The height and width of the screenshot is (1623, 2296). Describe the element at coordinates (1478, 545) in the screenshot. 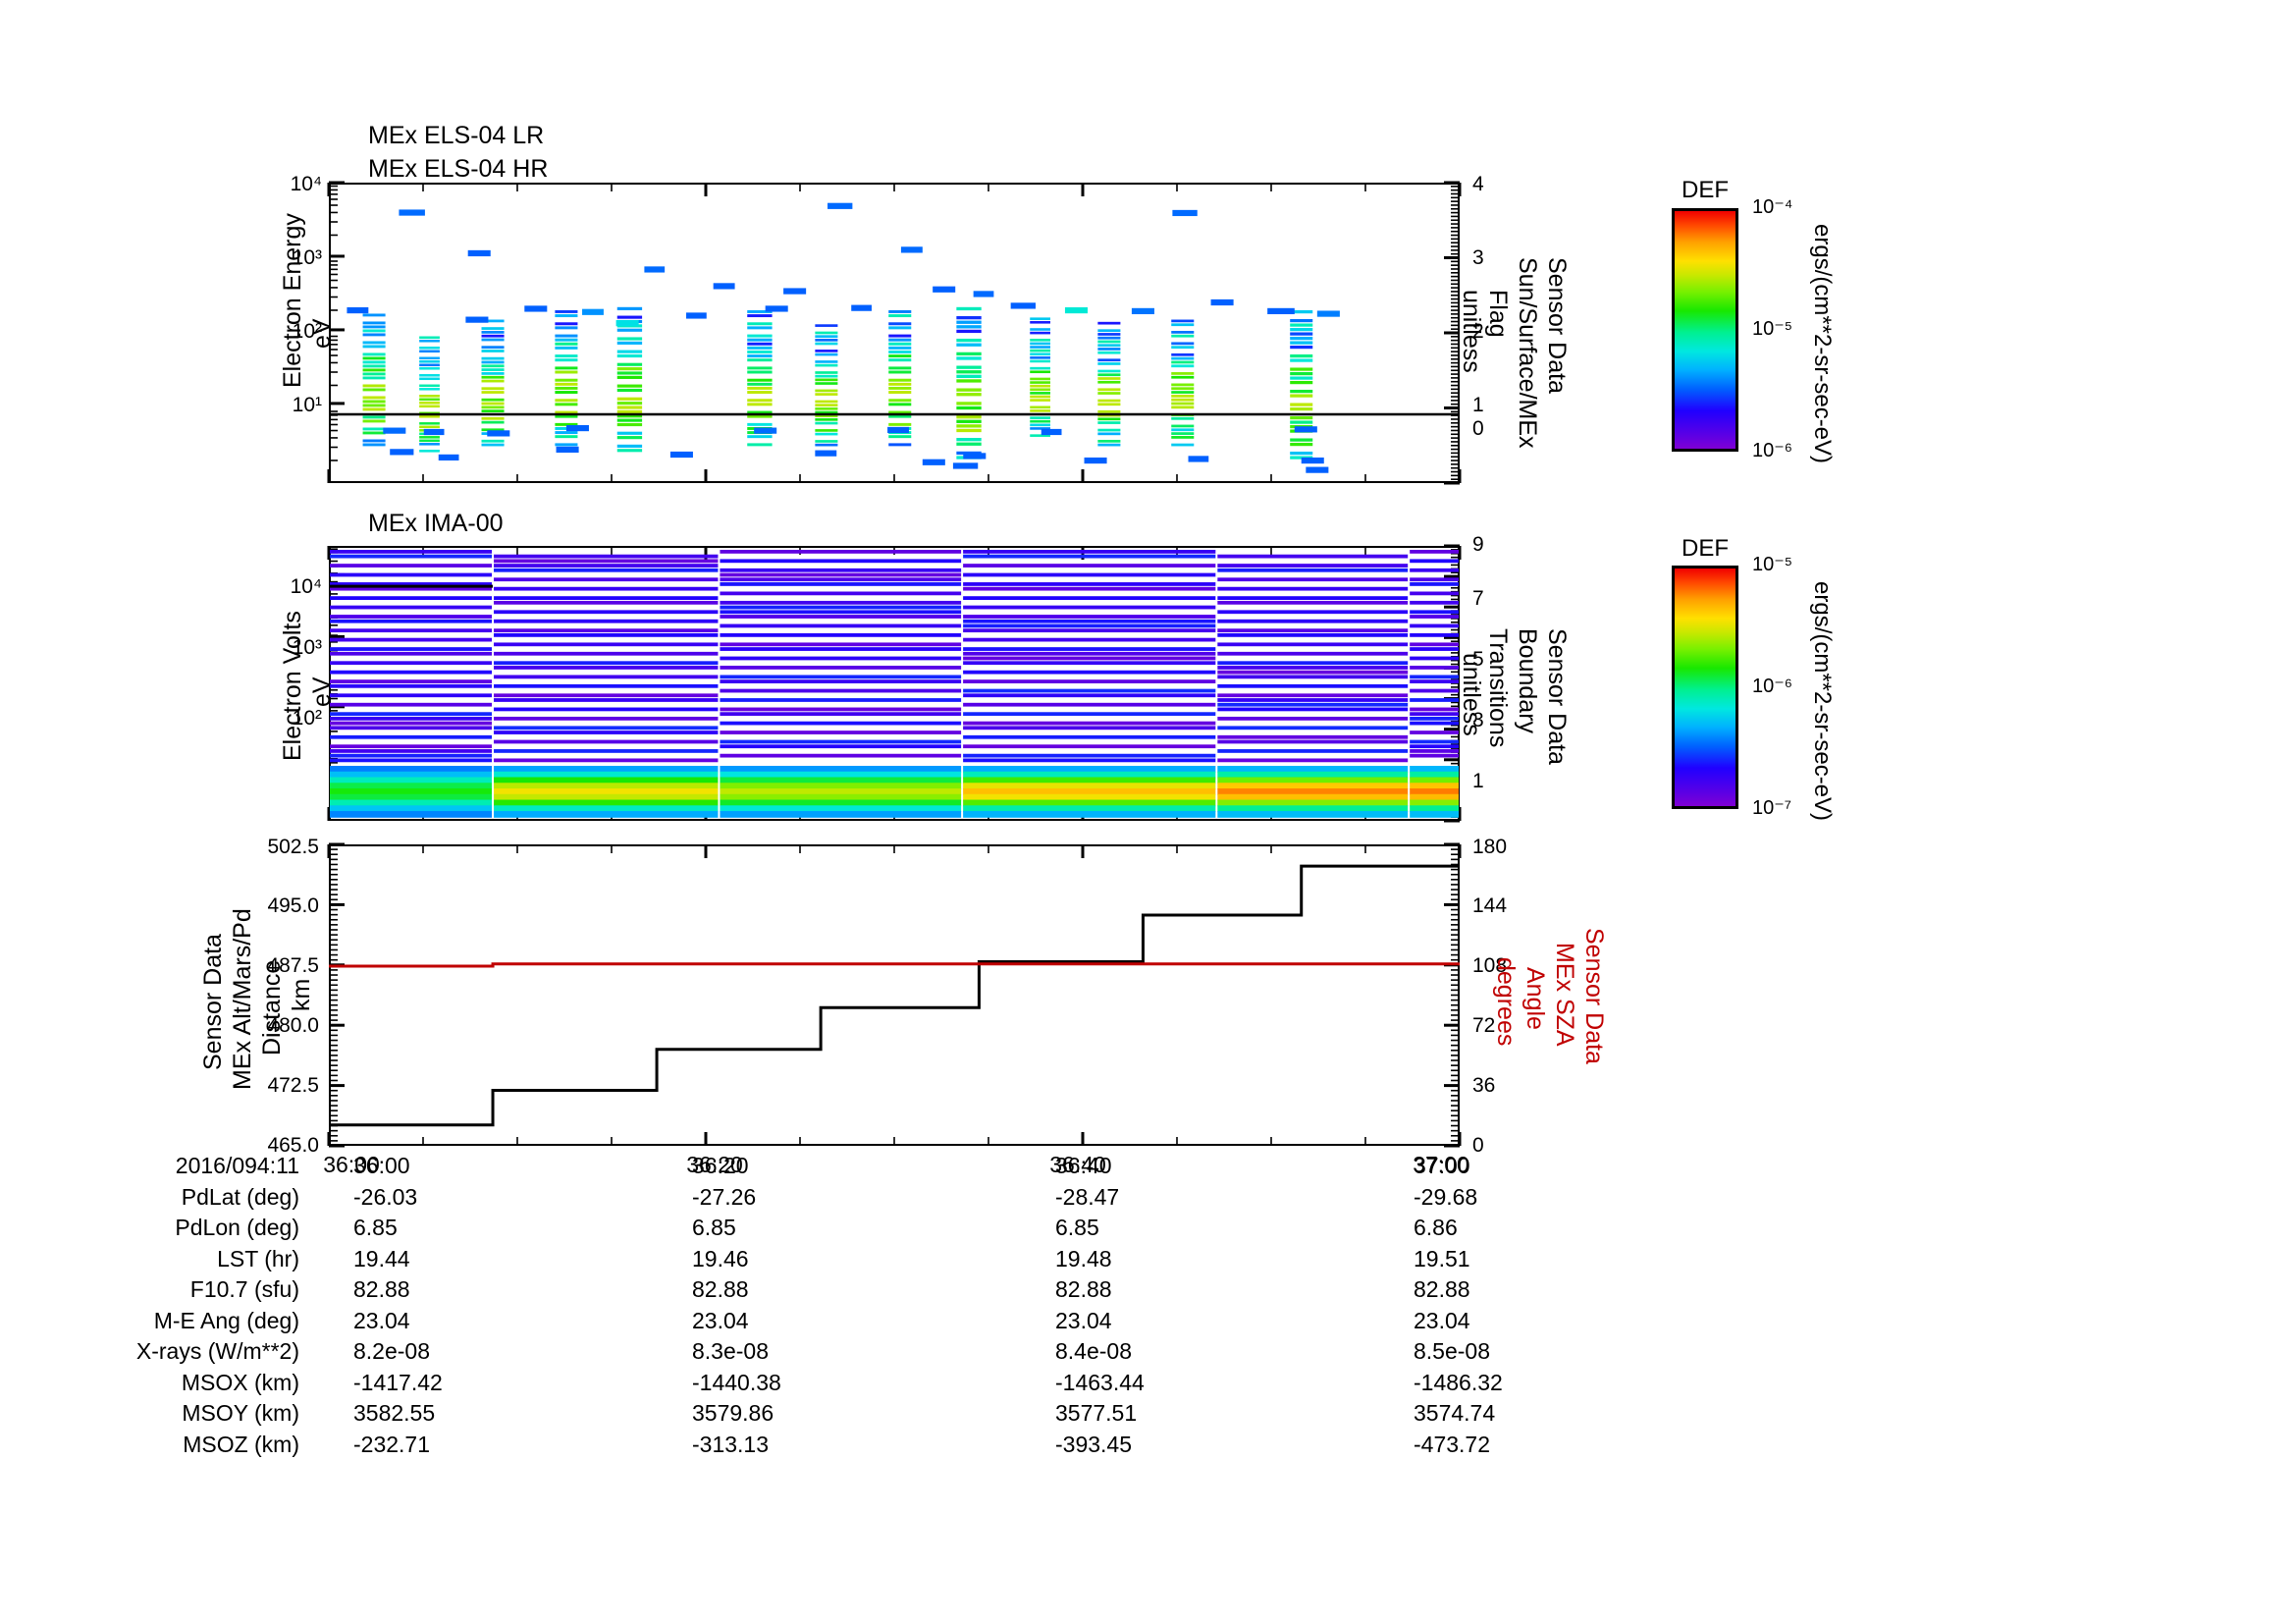

I see `panel2-right-ytick-9: 9` at that location.